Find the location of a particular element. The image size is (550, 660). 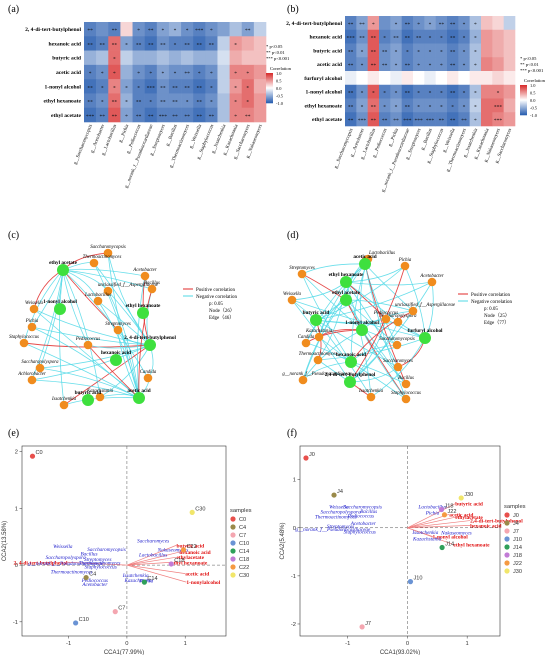

y-tick-label: -1 is located at coordinates (15, 623).